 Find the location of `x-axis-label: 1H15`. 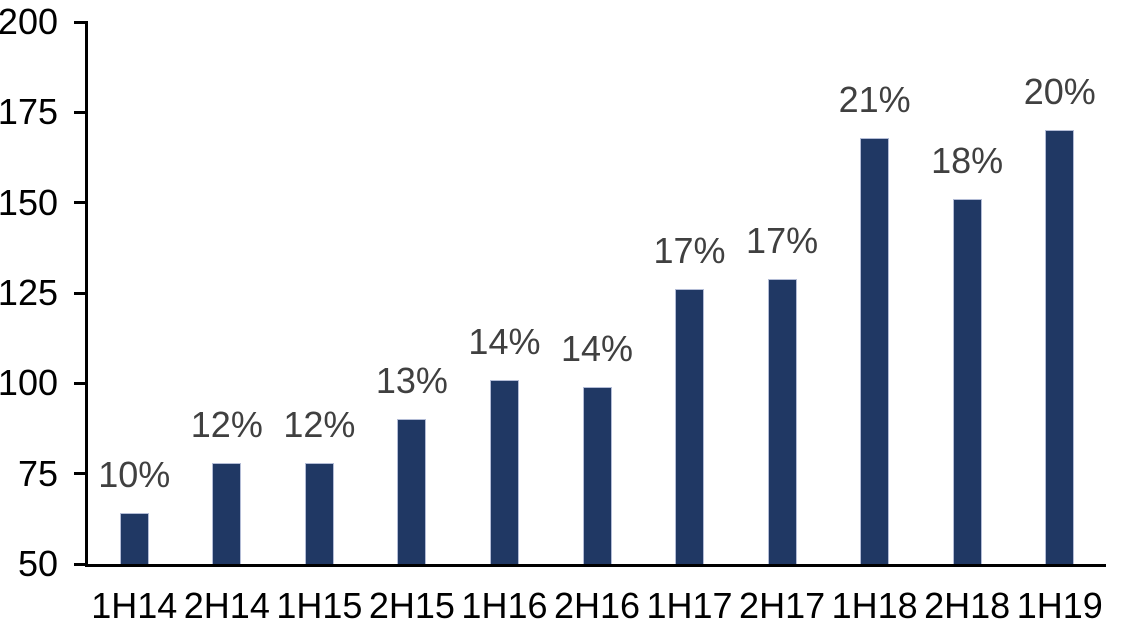

x-axis-label: 1H15 is located at coordinates (319, 605).